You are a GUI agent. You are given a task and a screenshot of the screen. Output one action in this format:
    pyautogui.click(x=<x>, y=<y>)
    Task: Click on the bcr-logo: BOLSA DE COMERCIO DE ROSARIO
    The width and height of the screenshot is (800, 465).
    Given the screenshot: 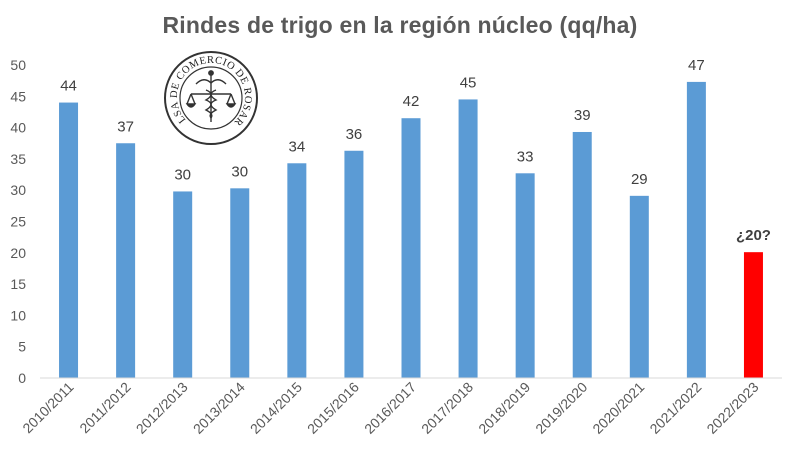 What is the action you would take?
    pyautogui.click(x=211, y=98)
    